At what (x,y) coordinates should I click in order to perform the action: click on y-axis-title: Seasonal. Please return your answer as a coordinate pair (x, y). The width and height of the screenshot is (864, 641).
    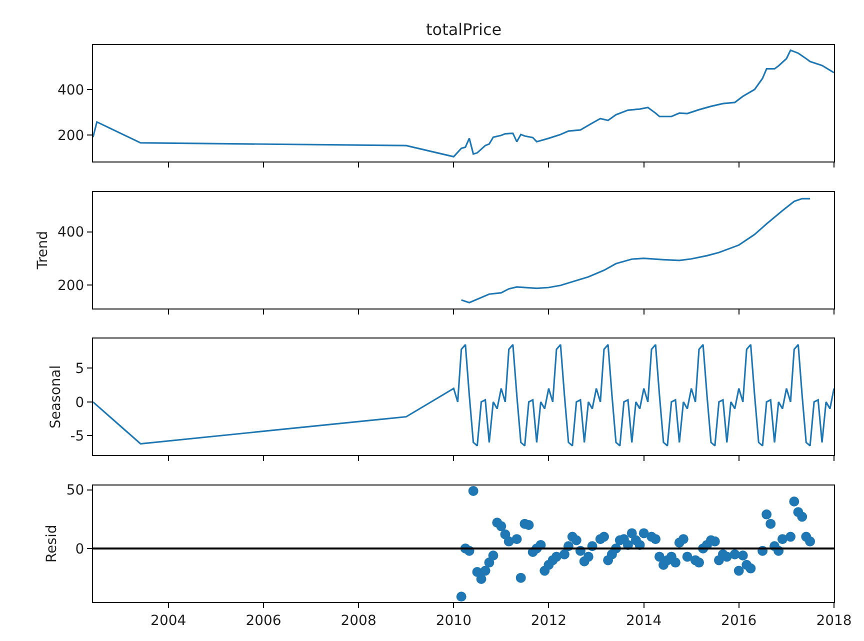
    Looking at the image, I should click on (56, 397).